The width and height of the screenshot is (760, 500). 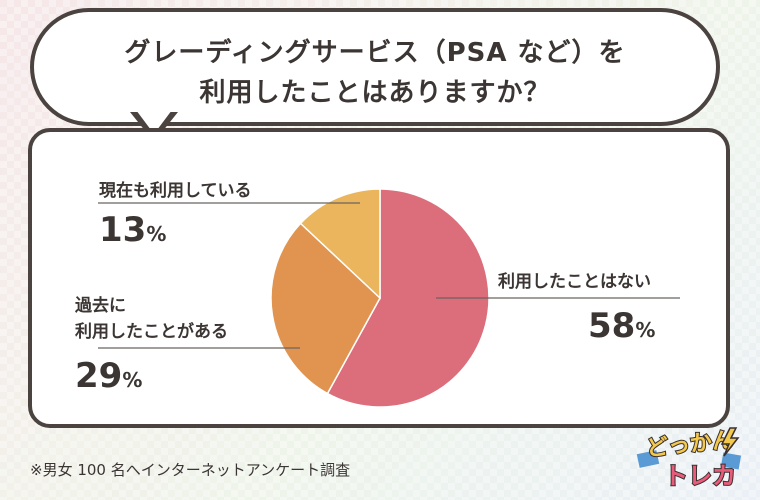 What do you see at coordinates (109, 376) in the screenshot?
I see `slice-value-past: 29%` at bounding box center [109, 376].